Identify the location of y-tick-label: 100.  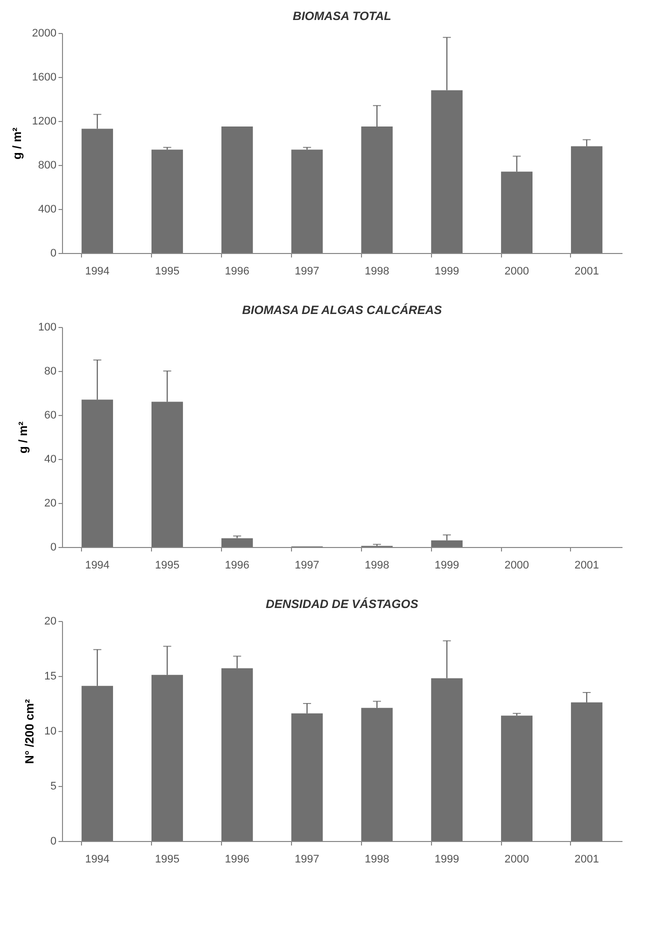
(47, 328).